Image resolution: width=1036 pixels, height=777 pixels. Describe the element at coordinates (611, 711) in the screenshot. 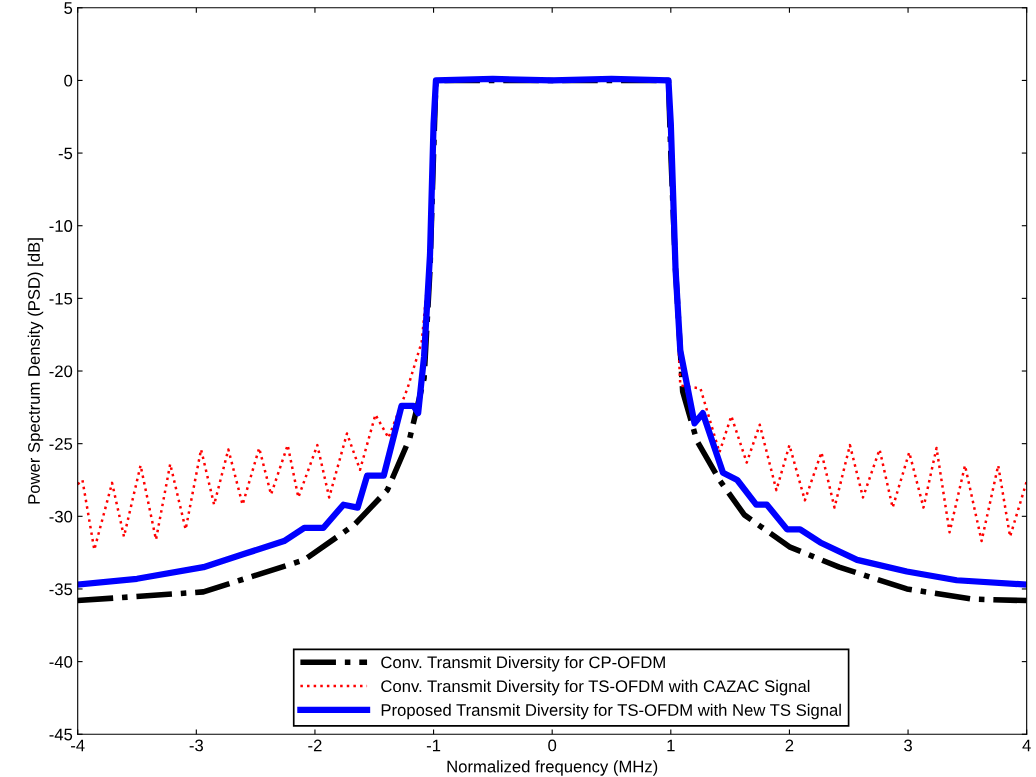

I see `legend-label: Proposed Transmit Diversity for TS-OFDM with New TS Signal` at that location.